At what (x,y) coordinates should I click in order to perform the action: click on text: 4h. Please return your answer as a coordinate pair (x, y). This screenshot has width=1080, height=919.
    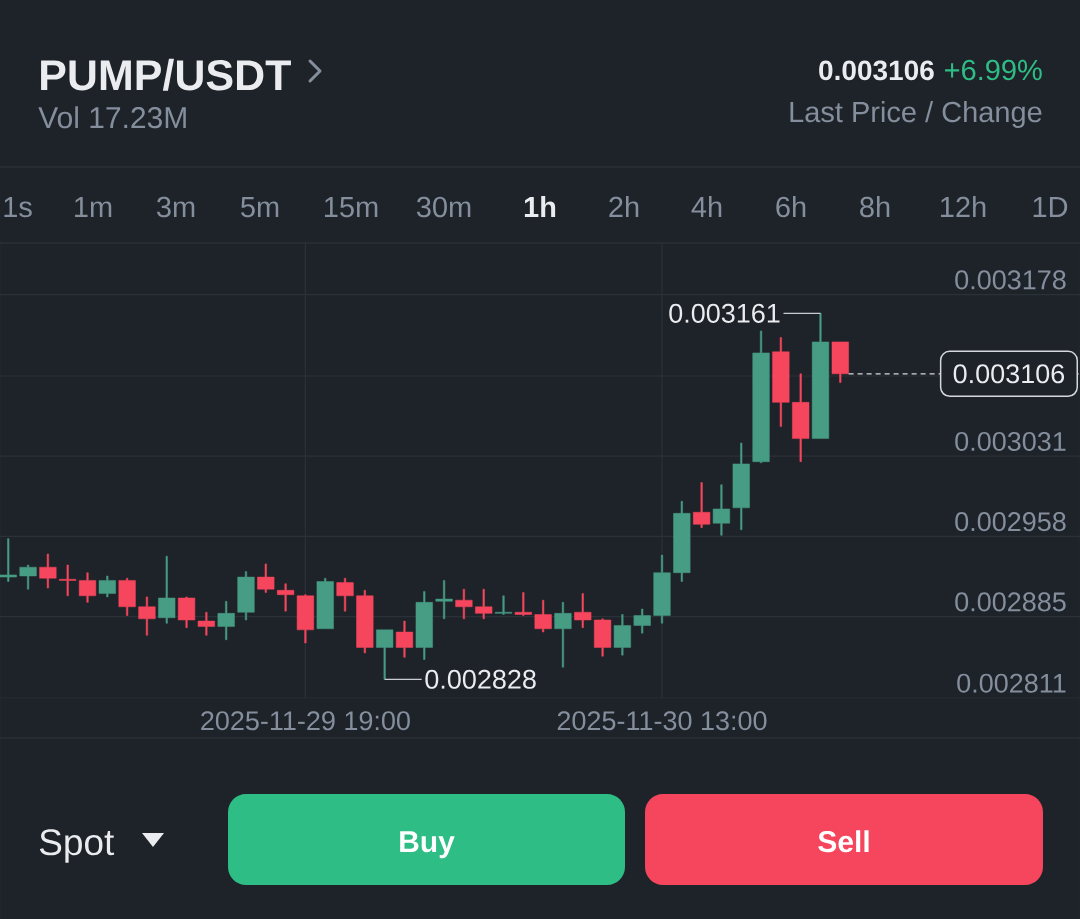
    Looking at the image, I should click on (706, 206).